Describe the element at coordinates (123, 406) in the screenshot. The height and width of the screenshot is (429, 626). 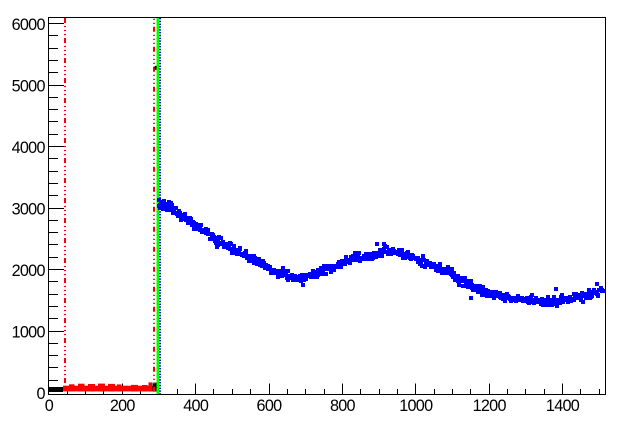
I see `svg-text: 200` at that location.